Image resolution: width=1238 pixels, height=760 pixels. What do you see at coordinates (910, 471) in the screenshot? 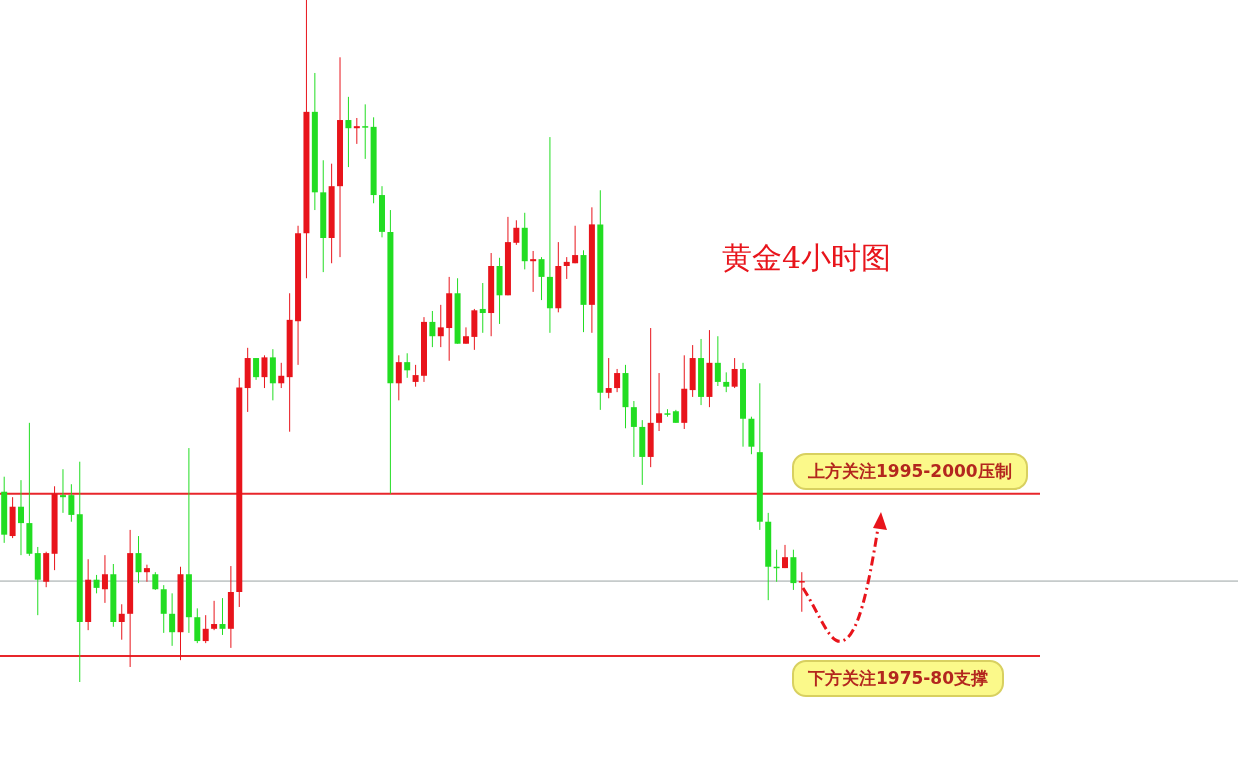
I see `ref-line-label: 上方关注1995-2000压制` at bounding box center [910, 471].